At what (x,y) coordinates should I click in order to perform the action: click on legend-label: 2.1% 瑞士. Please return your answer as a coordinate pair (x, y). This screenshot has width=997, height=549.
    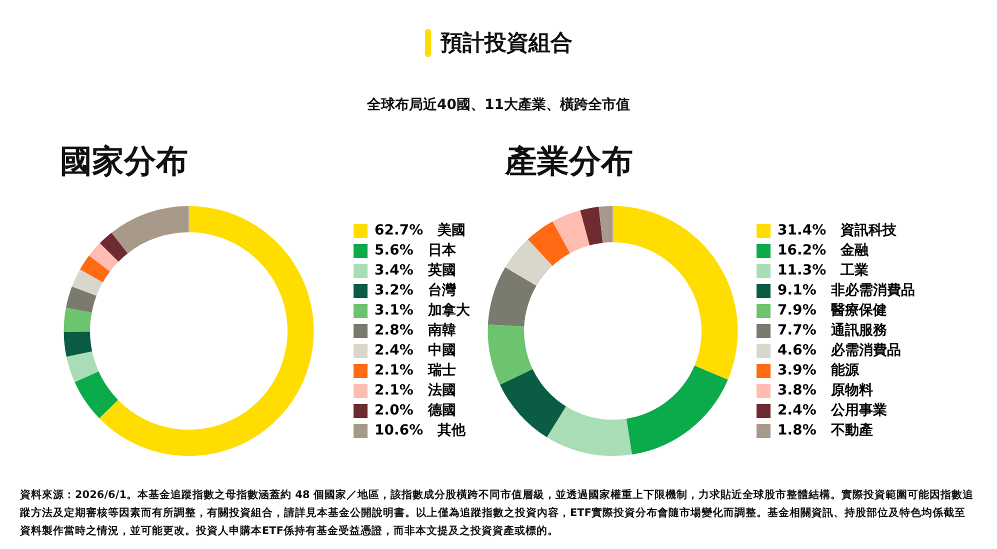
    Looking at the image, I should click on (415, 370).